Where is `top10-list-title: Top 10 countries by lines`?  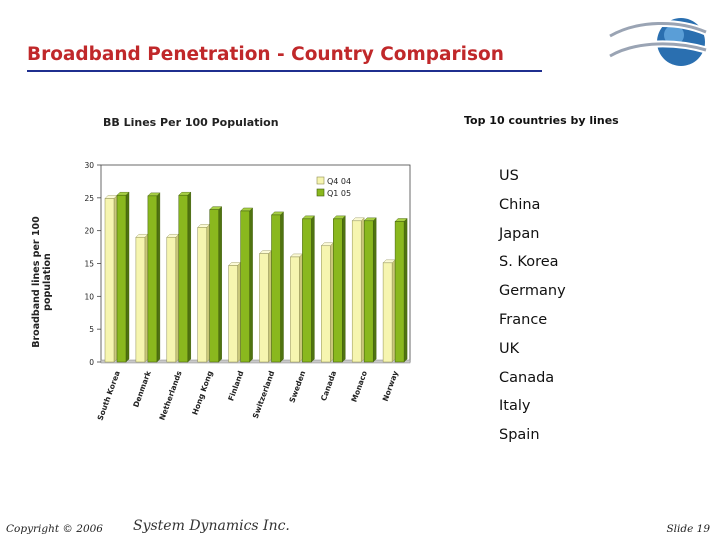
top10-list-title: Top 10 countries by lines is located at coordinates (541, 120).